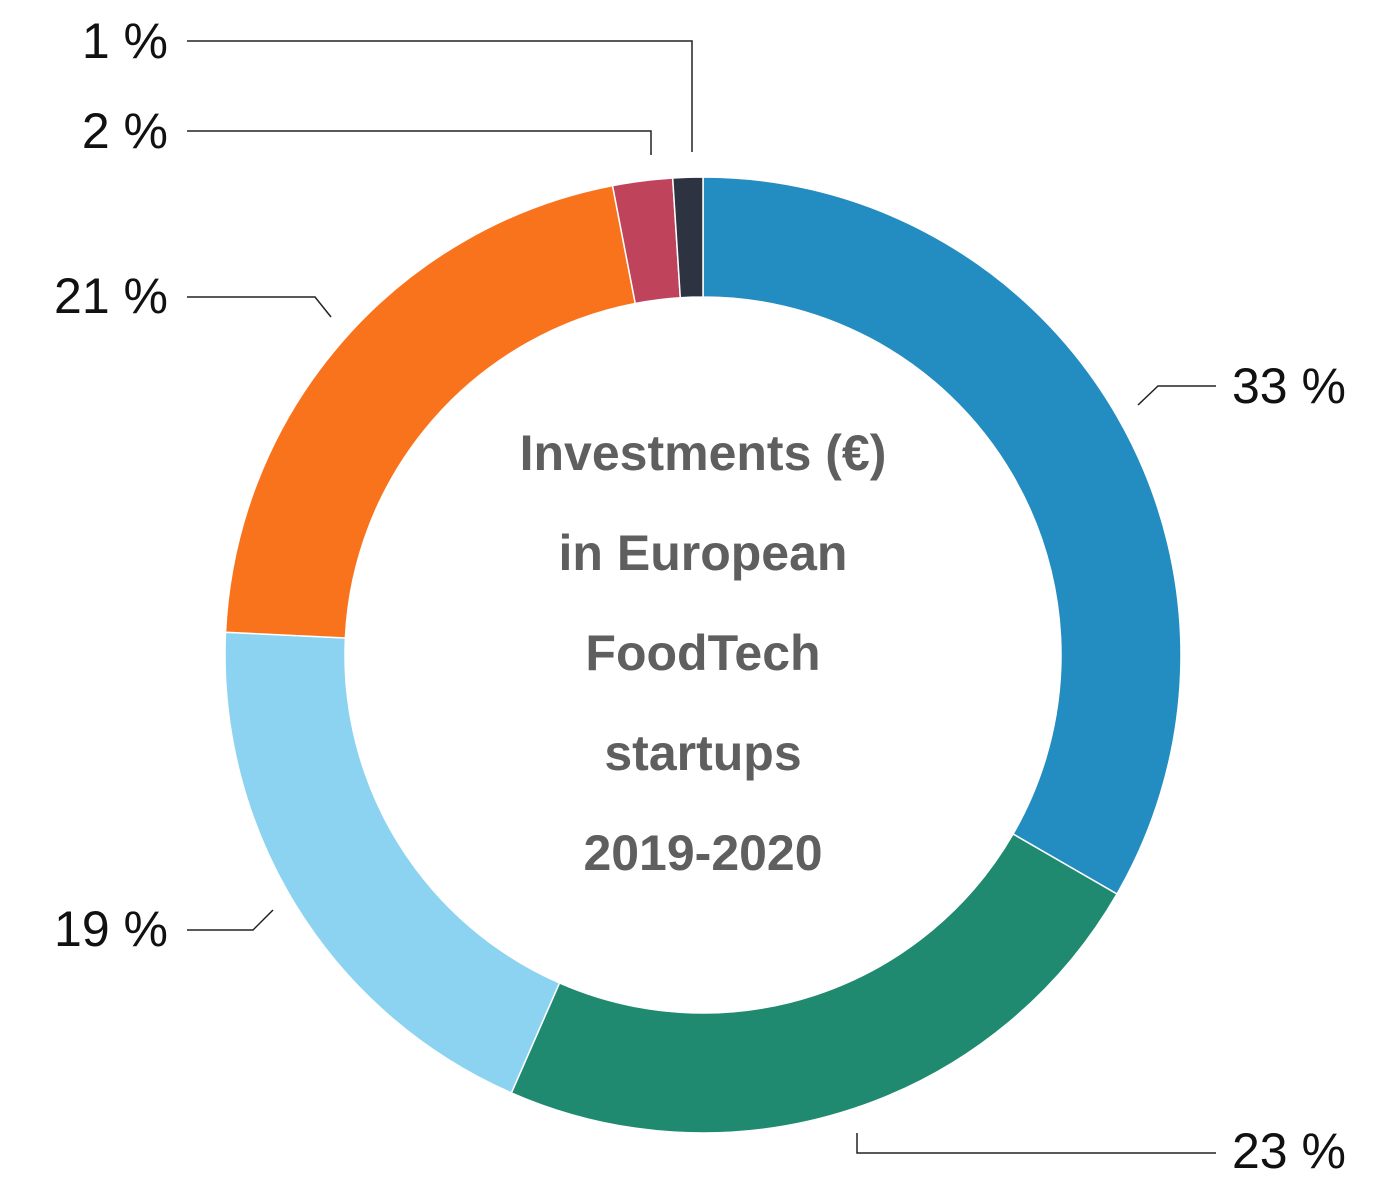 Image resolution: width=1373 pixels, height=1180 pixels. What do you see at coordinates (125, 41) in the screenshot?
I see `data-label: 1 %` at bounding box center [125, 41].